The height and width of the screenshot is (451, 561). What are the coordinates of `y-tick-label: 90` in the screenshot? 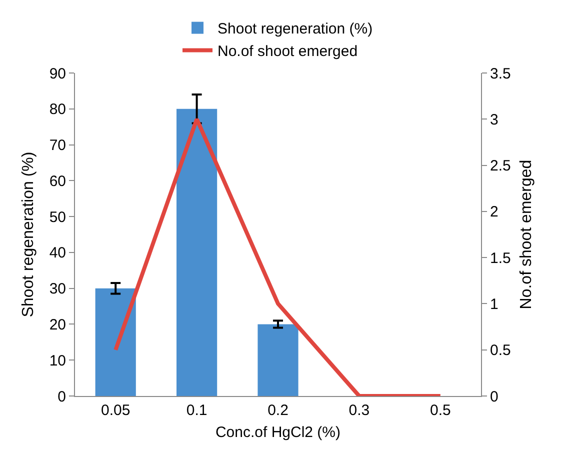 It's located at (57, 73).